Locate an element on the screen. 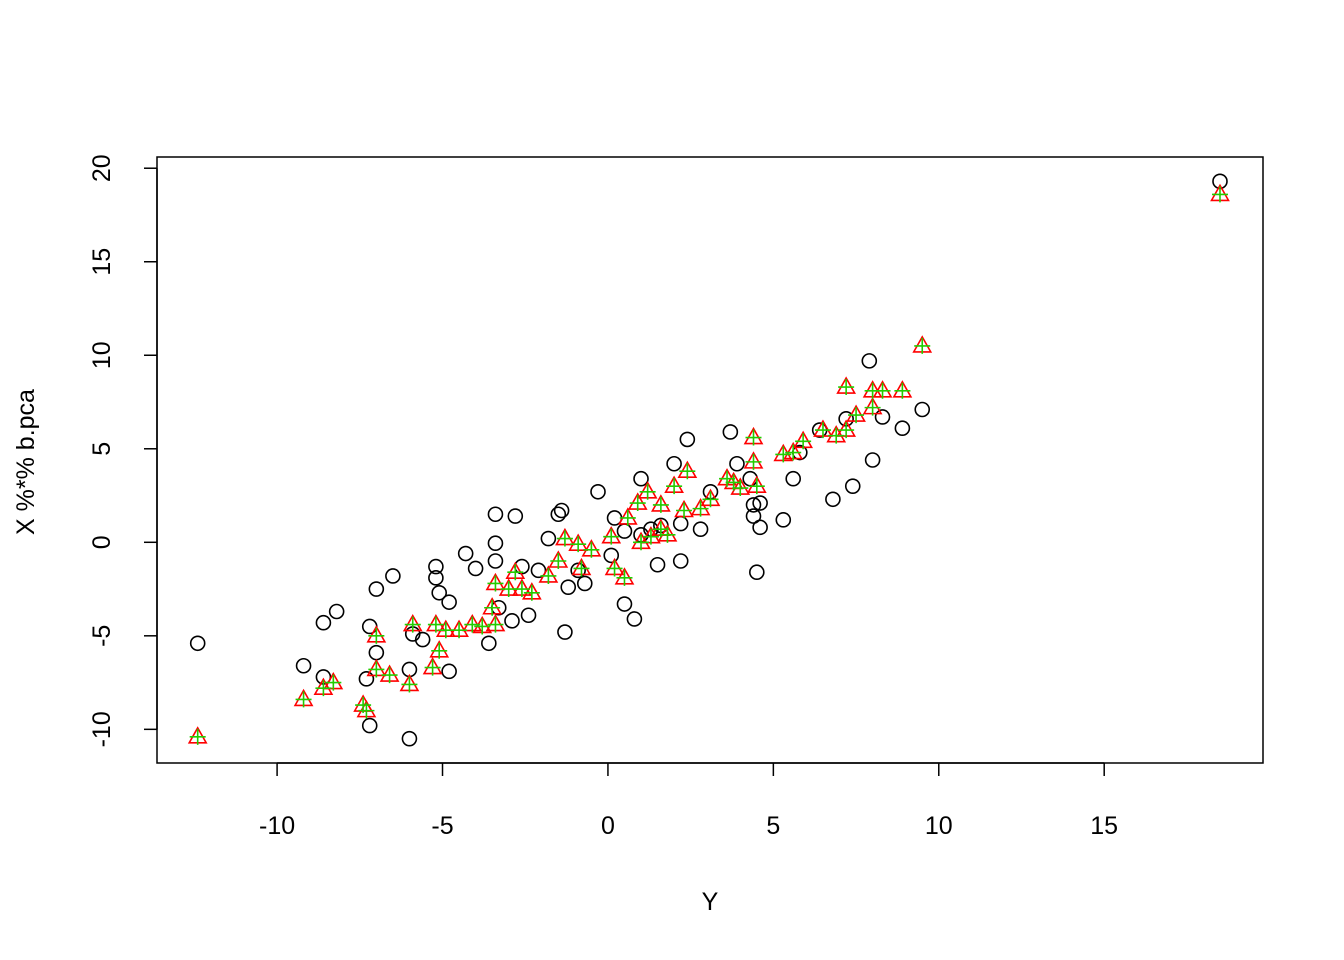 The image size is (1344, 960). y-tick-label: -5 is located at coordinates (102, 636).